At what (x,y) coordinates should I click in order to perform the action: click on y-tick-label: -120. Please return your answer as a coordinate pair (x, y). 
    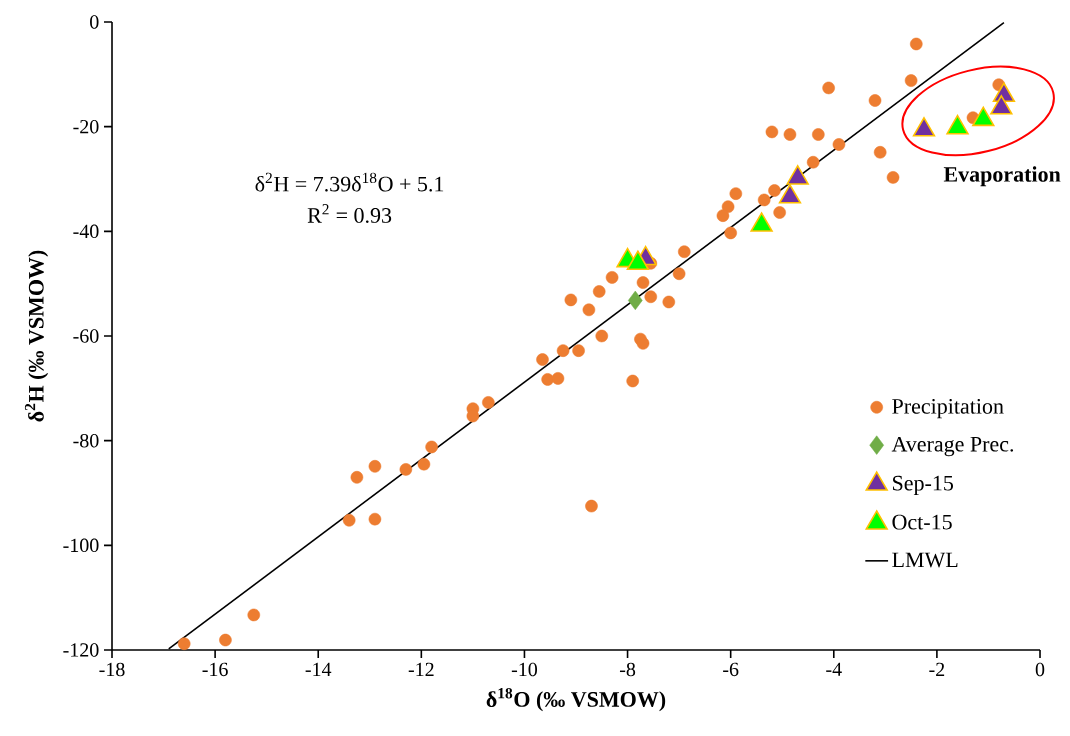
    Looking at the image, I should click on (81, 650).